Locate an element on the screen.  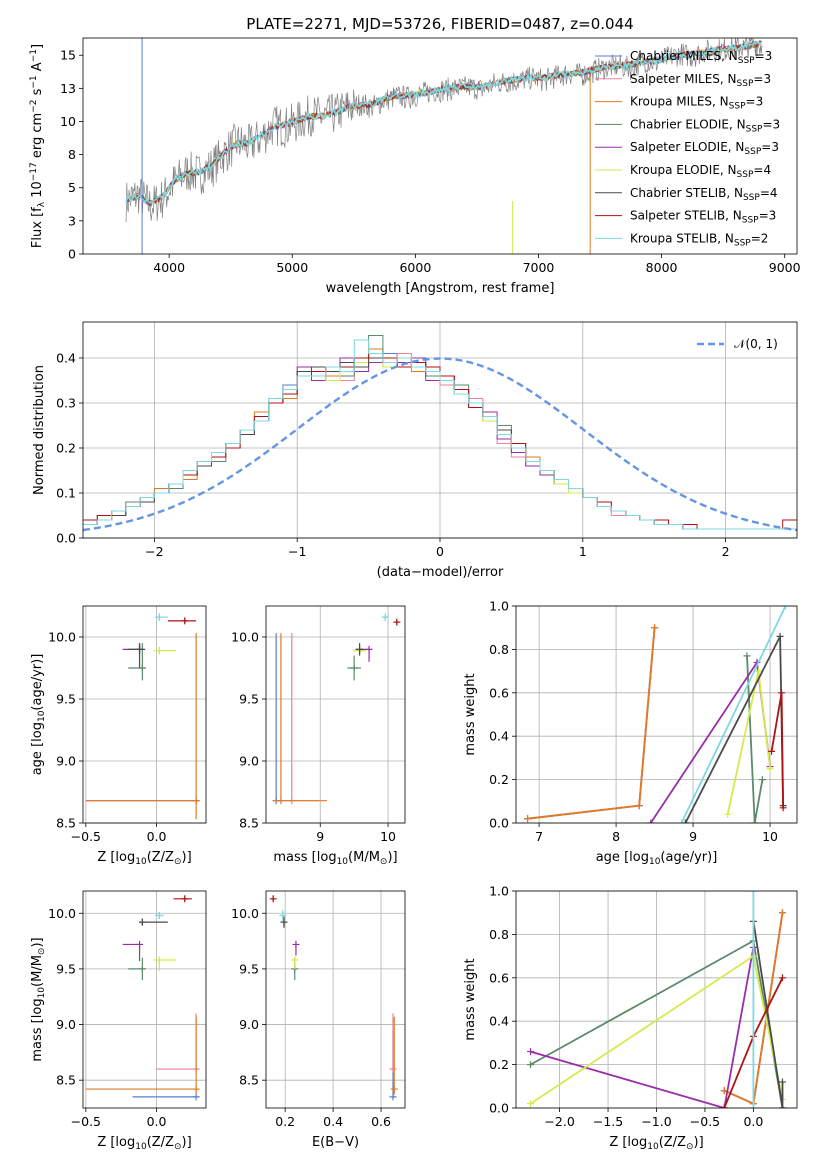
y-axis-label: Flux [fλ 10−17 erg cm−2 s−1 A−1] is located at coordinates (38, 146).